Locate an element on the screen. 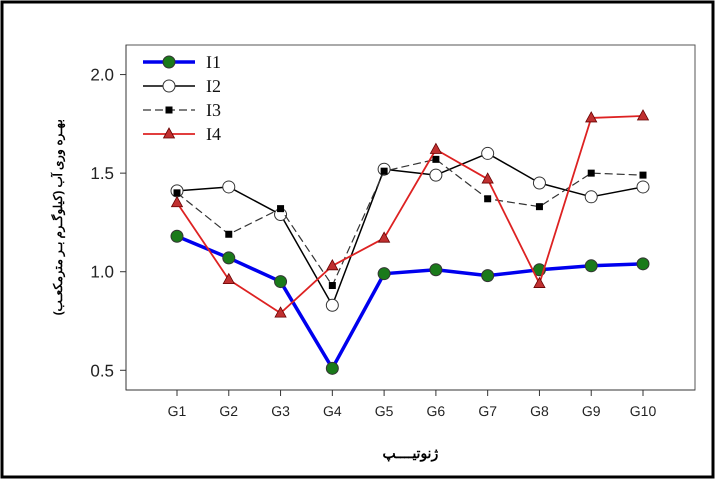 The height and width of the screenshot is (479, 715). legend-label: I1 is located at coordinates (213, 62).